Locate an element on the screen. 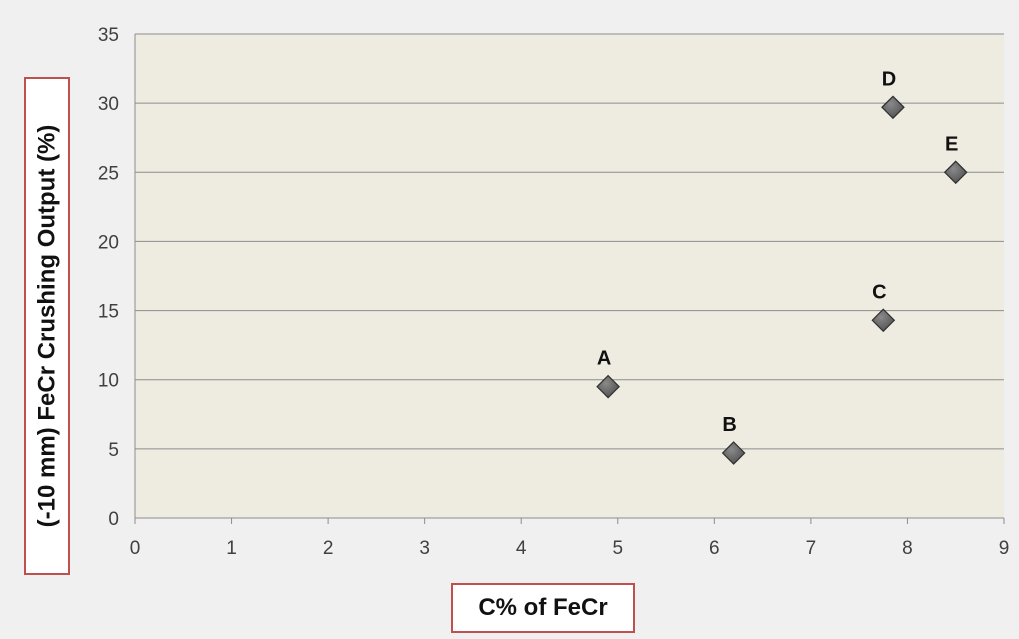 This screenshot has height=639, width=1019. x-tick-label: 6 is located at coordinates (714, 548).